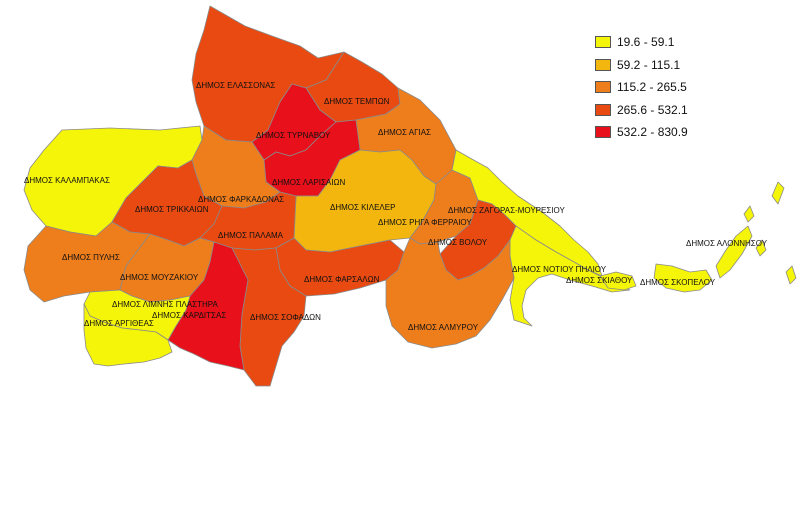 The height and width of the screenshot is (510, 800). Describe the element at coordinates (285, 317) in the screenshot. I see `label-sofades: ΔΗΜΟΣ ΣΟΦΑΔΩΝ` at that location.